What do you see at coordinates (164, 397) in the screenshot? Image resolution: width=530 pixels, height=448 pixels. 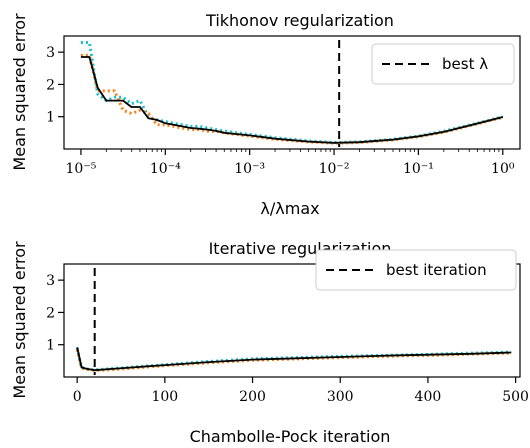 I see `x-tick-label: 100` at bounding box center [164, 397].